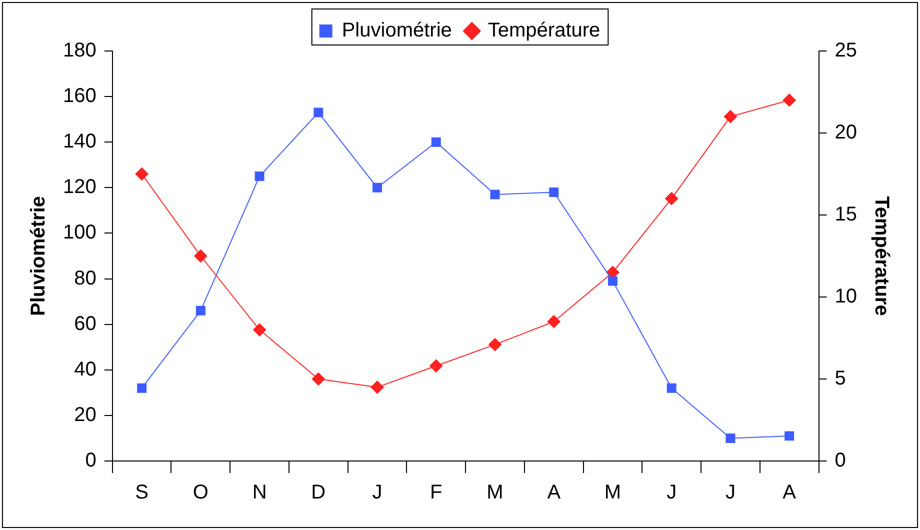  I want to click on y2-axis-title: Température, so click(881, 256).